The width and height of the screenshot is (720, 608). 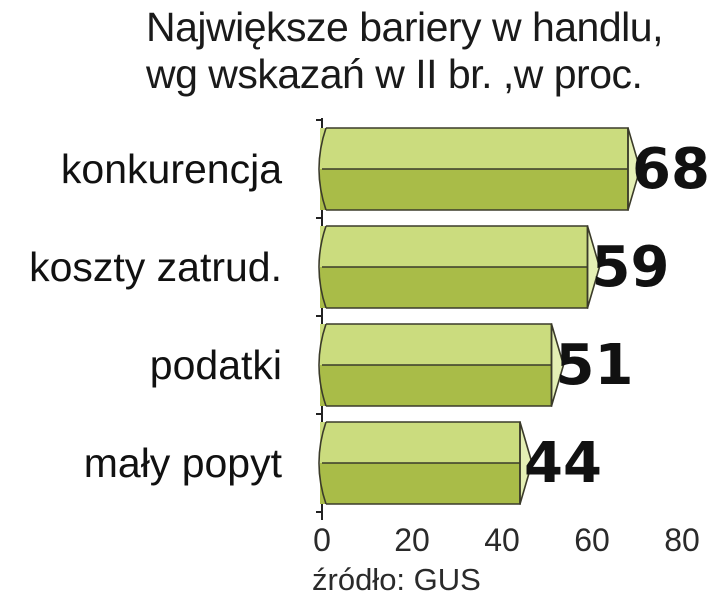 I want to click on value-label: 68, so click(x=671, y=169).